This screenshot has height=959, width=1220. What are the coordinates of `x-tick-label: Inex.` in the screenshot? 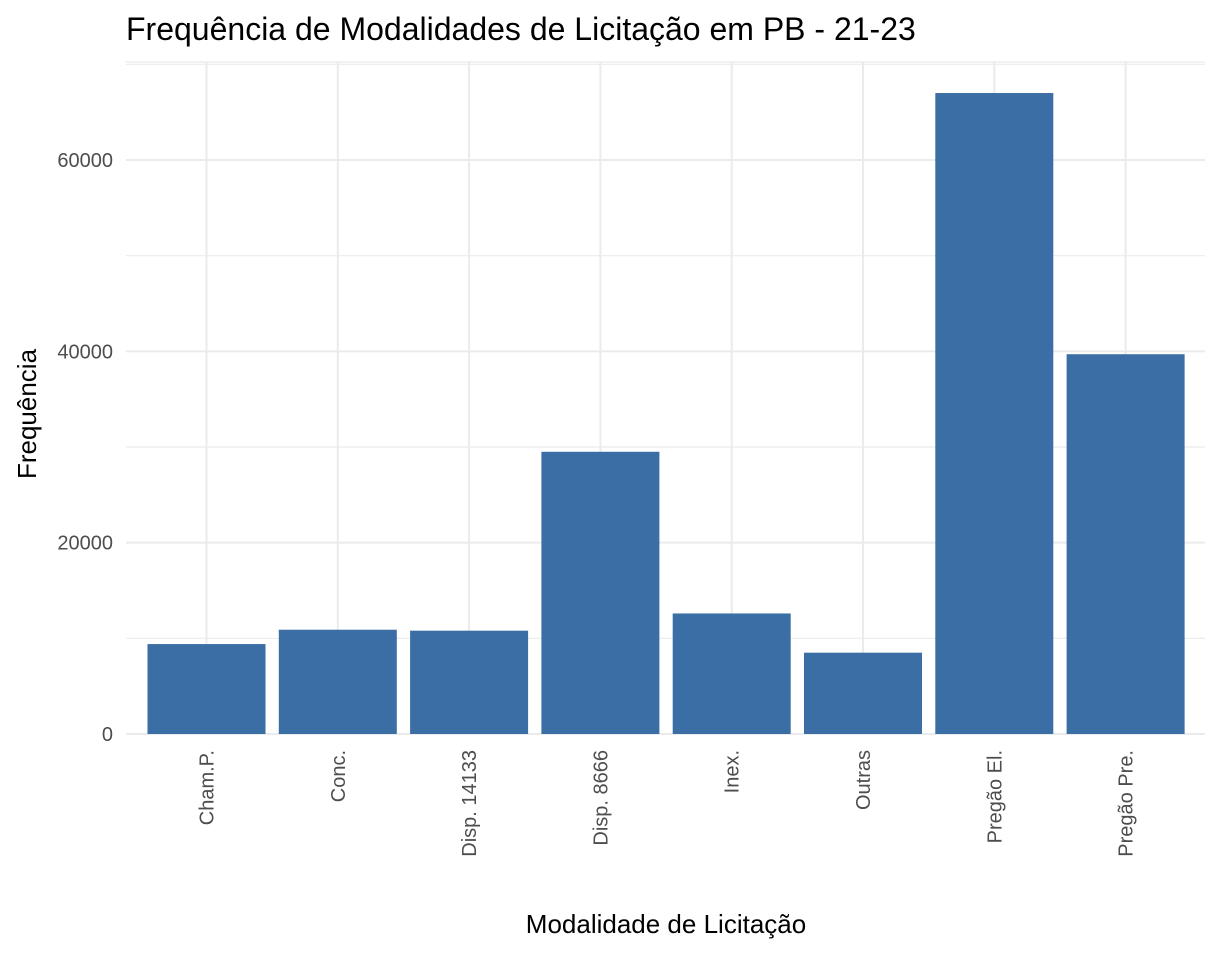 It's located at (733, 771).